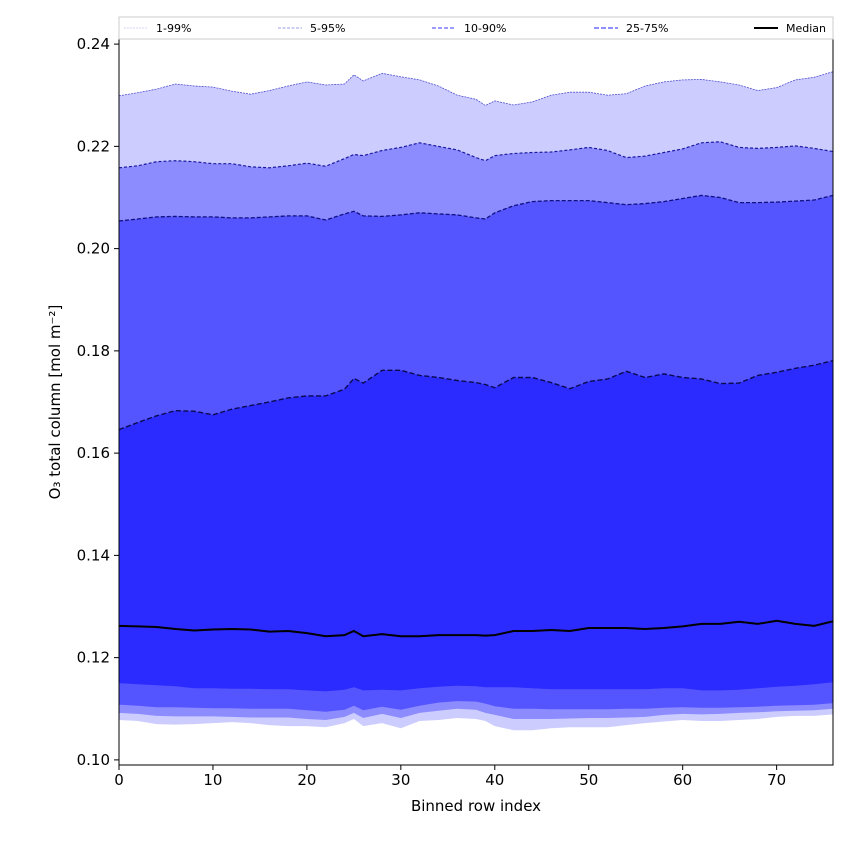  Describe the element at coordinates (476, 806) in the screenshot. I see `x-axis-label: Binned row index` at that location.